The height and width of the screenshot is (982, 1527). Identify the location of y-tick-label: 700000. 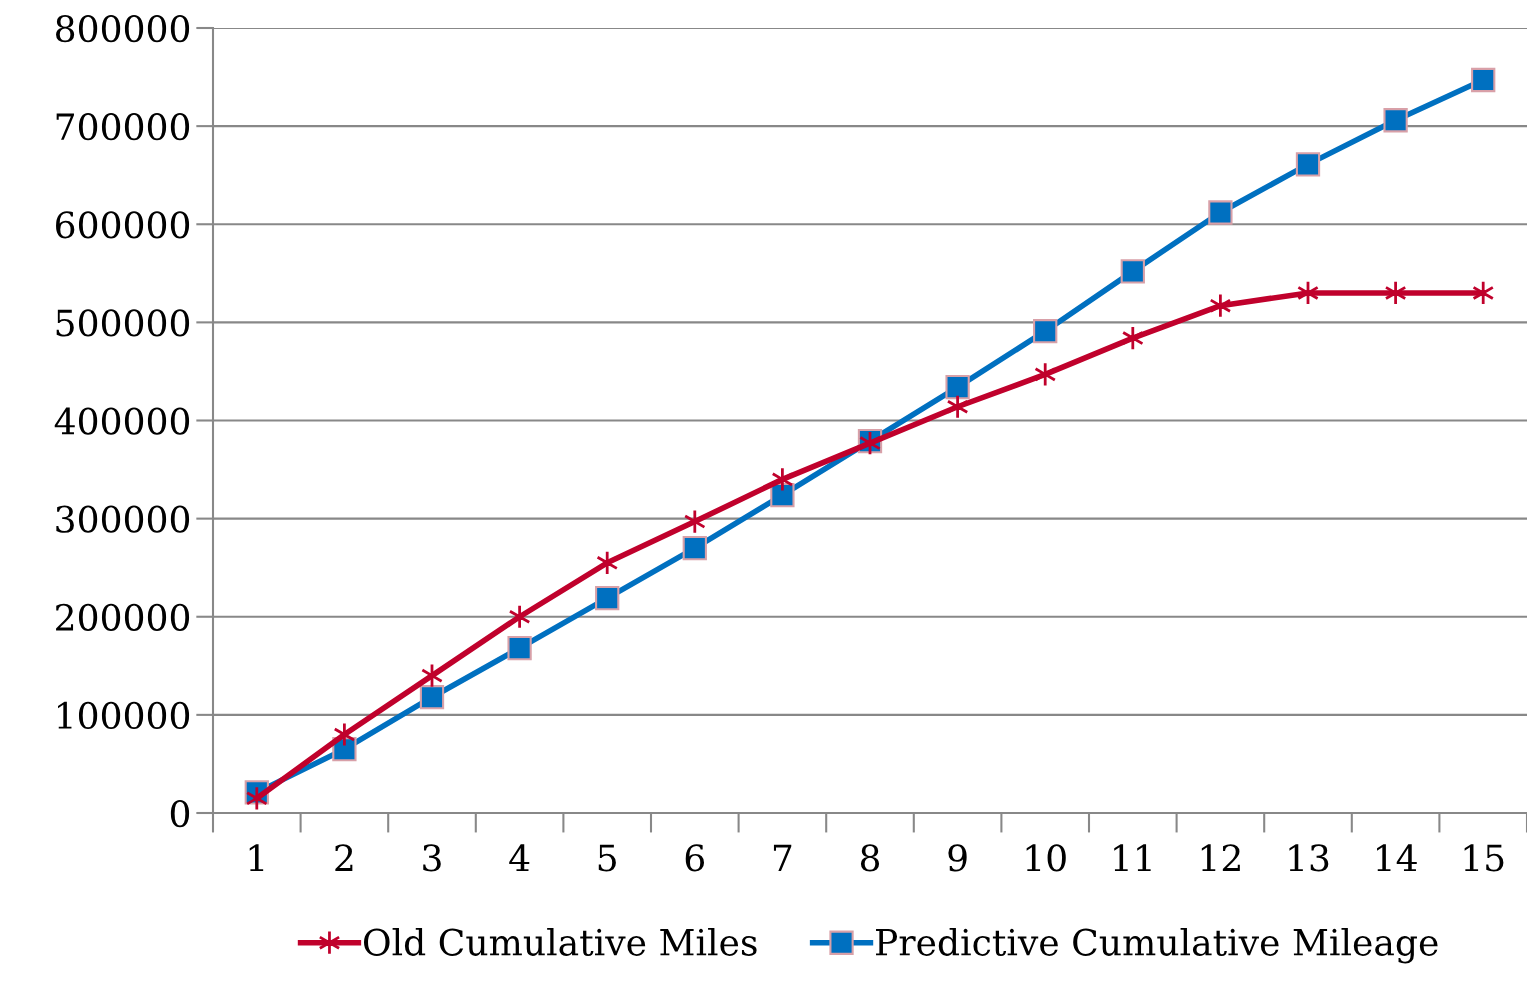
(123, 127).